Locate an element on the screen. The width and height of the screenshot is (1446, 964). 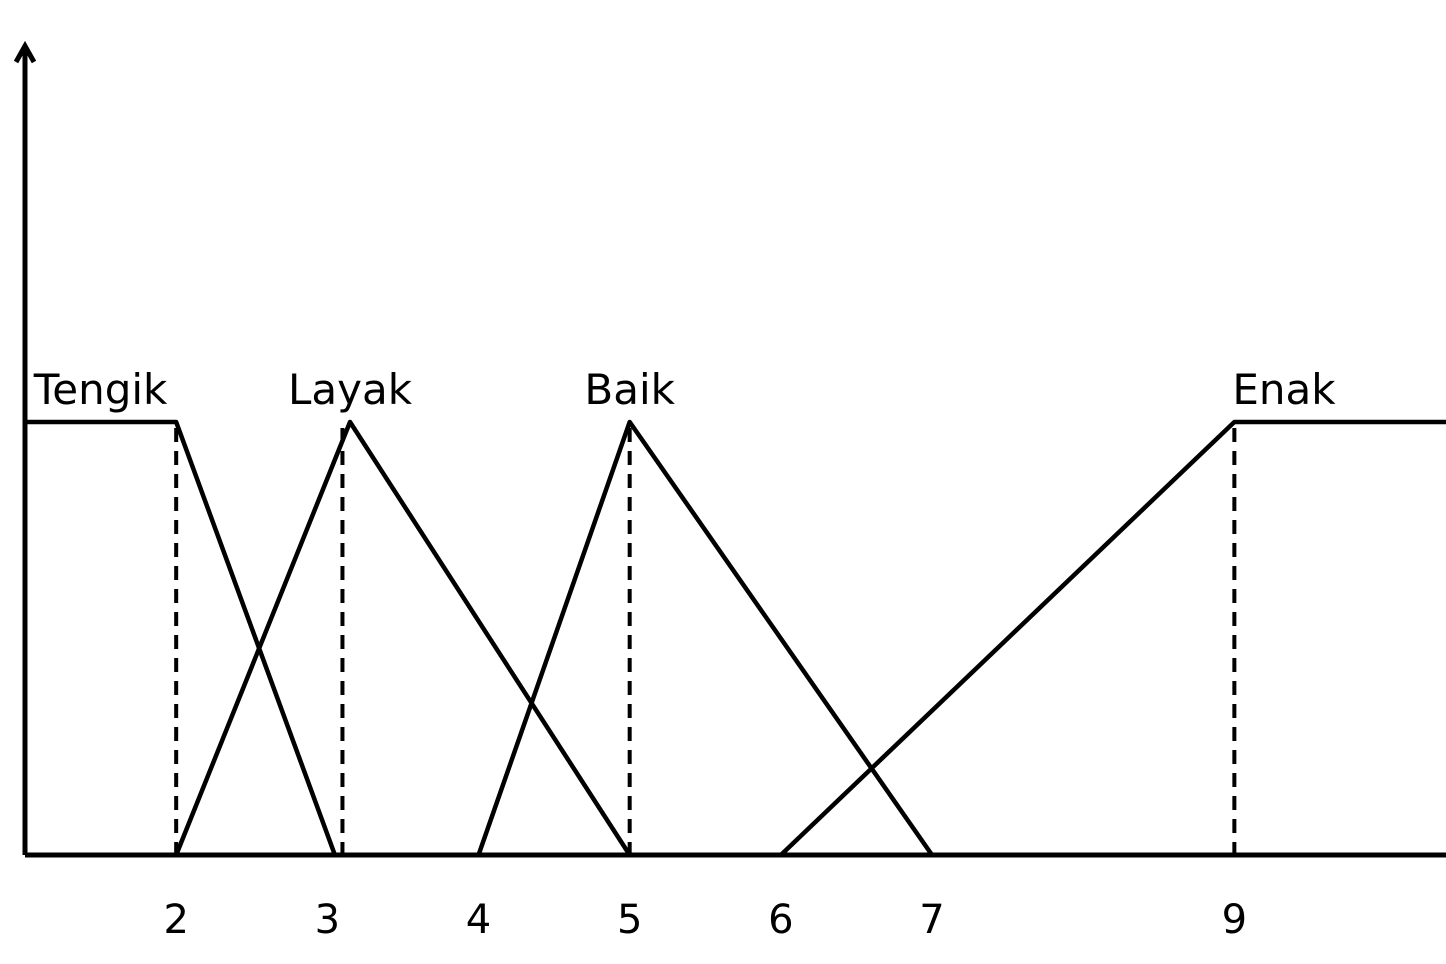
x-tick-9: 9 is located at coordinates (1234, 920).